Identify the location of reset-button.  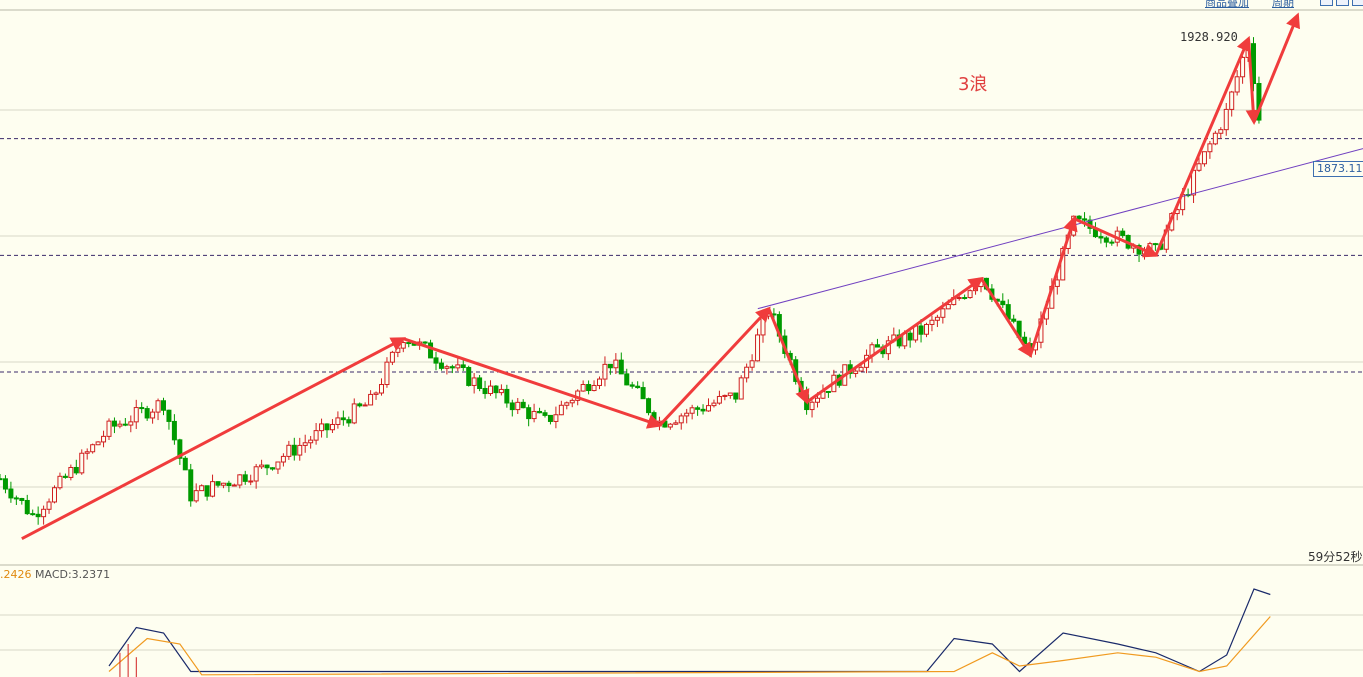
(1357, 3).